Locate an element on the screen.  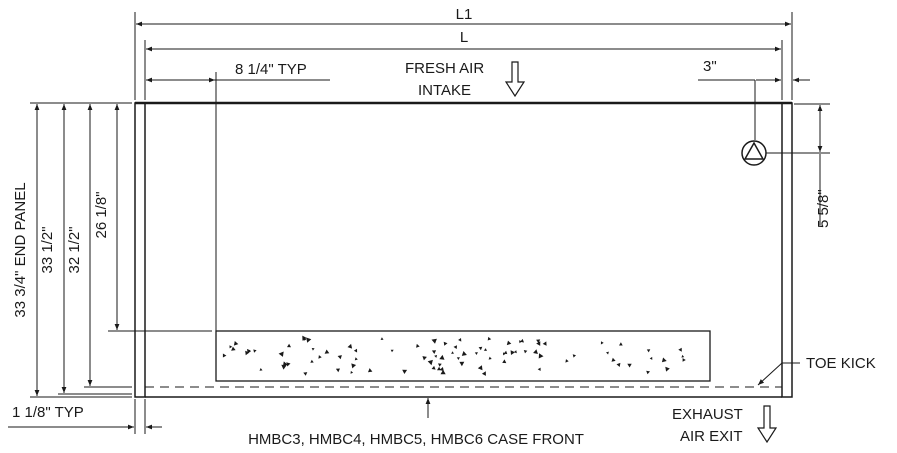
dimension-height-b: 32 1/2" is located at coordinates (99, 246).